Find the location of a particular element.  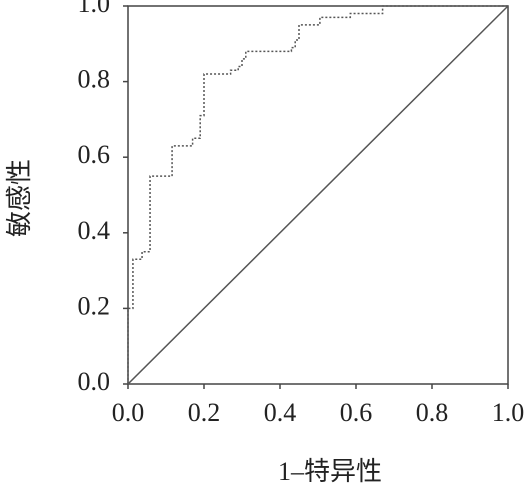

y-tick-label: 1.0 is located at coordinates (94, 9).